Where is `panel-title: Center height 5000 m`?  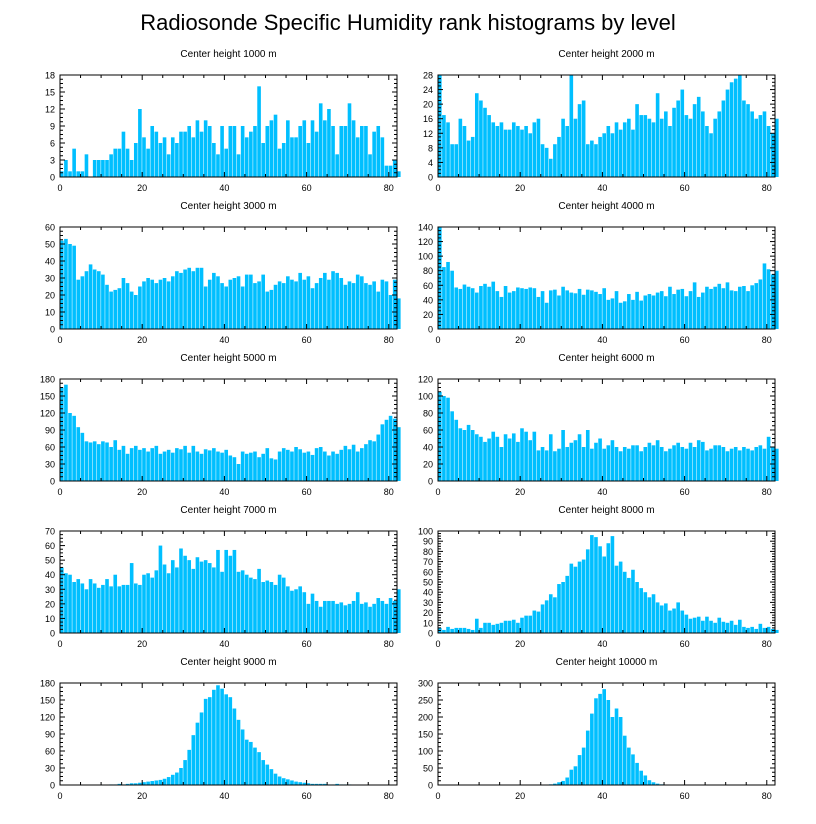
panel-title: Center height 5000 m is located at coordinates (228, 358).